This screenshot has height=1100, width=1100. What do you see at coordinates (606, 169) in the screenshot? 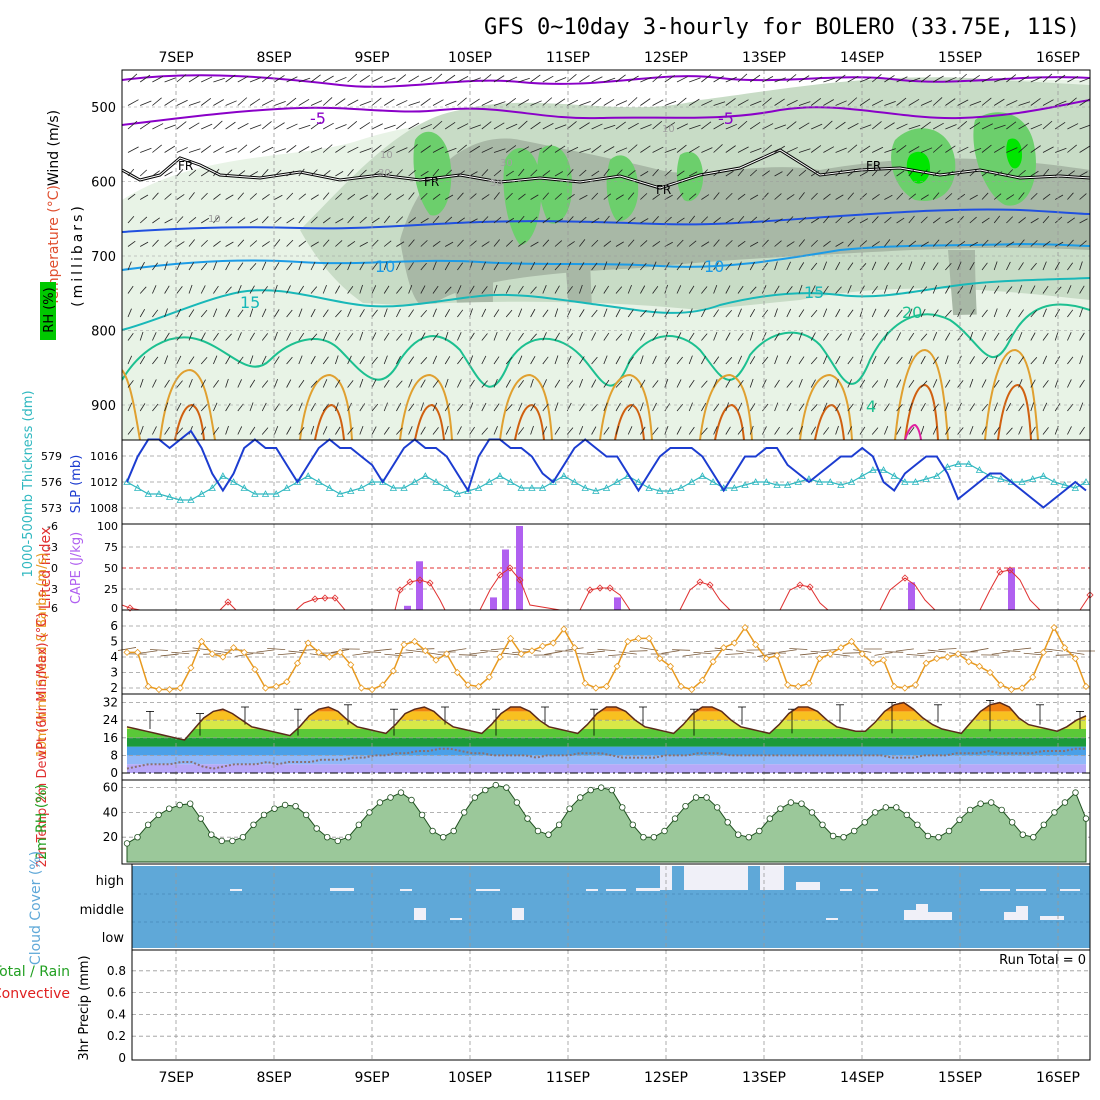
I see `temp-contour-freezing-inner` at bounding box center [606, 169].